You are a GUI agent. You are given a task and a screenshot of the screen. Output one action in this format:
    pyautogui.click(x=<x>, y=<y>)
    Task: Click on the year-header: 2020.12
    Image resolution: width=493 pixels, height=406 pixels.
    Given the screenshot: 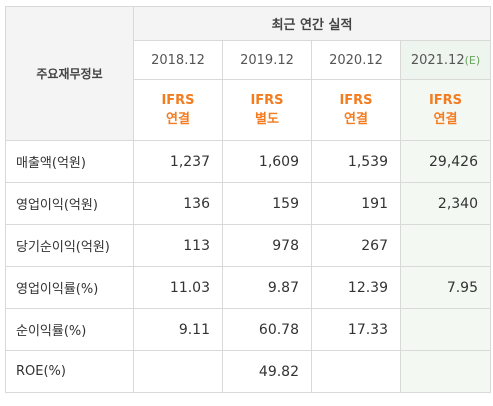 What is the action you would take?
    pyautogui.click(x=356, y=60)
    